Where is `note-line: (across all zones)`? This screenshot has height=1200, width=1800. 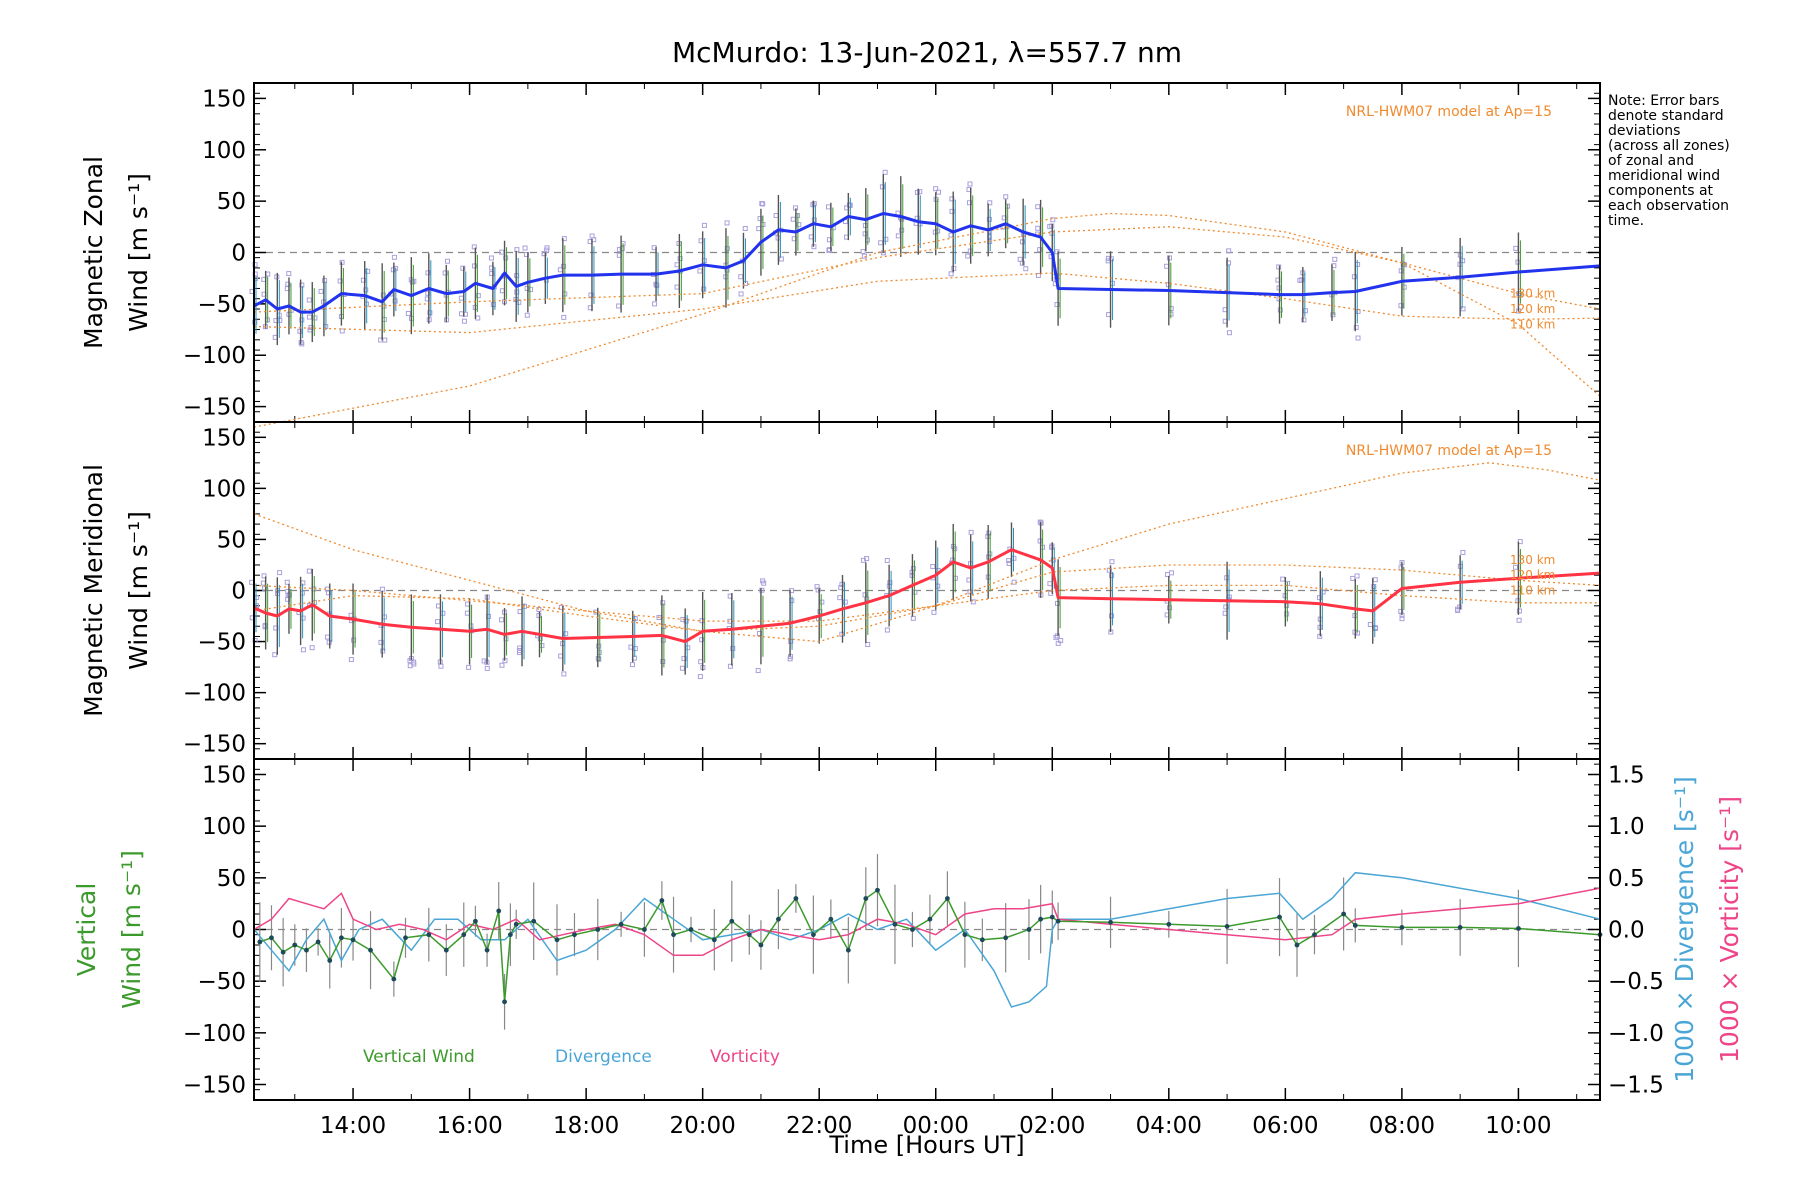
note-line: (across all zones) is located at coordinates (1669, 146).